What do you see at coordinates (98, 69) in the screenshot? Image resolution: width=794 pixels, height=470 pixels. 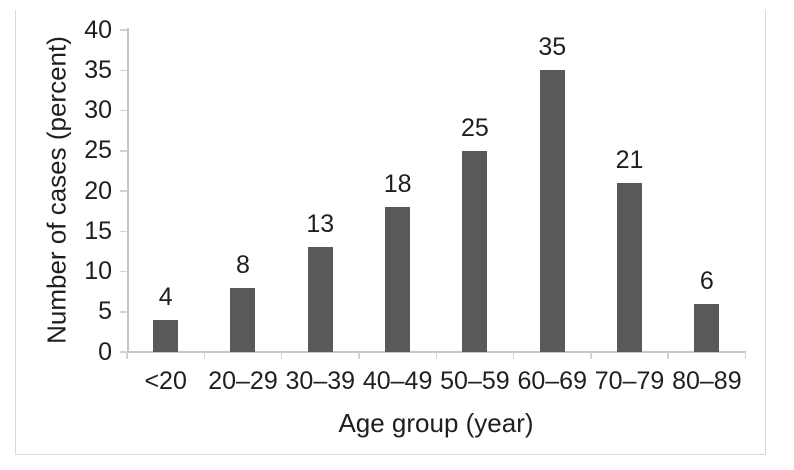 I see `y-tick-label: 35` at bounding box center [98, 69].